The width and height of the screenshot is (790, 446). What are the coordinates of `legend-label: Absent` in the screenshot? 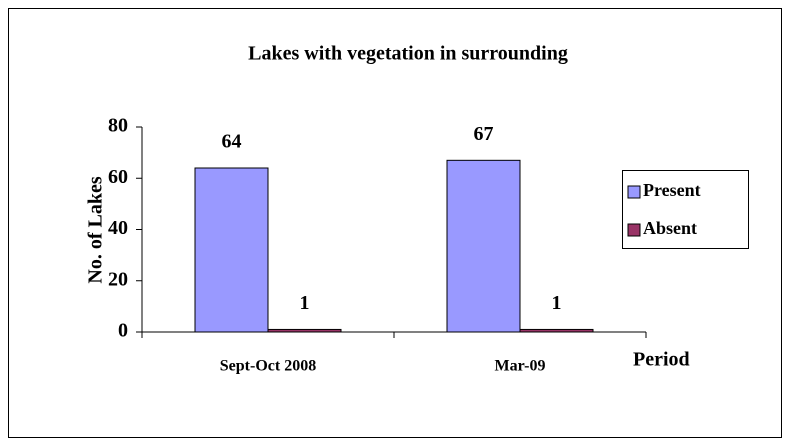 It's located at (670, 228).